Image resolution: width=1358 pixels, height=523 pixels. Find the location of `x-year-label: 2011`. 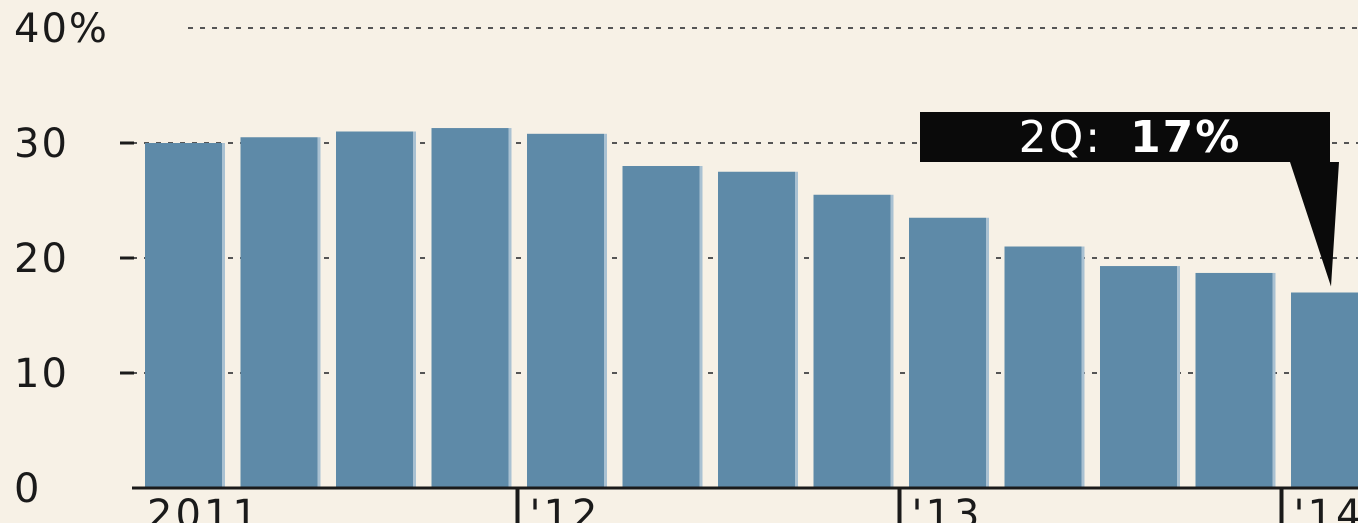

x-year-label: 2011 is located at coordinates (204, 507).